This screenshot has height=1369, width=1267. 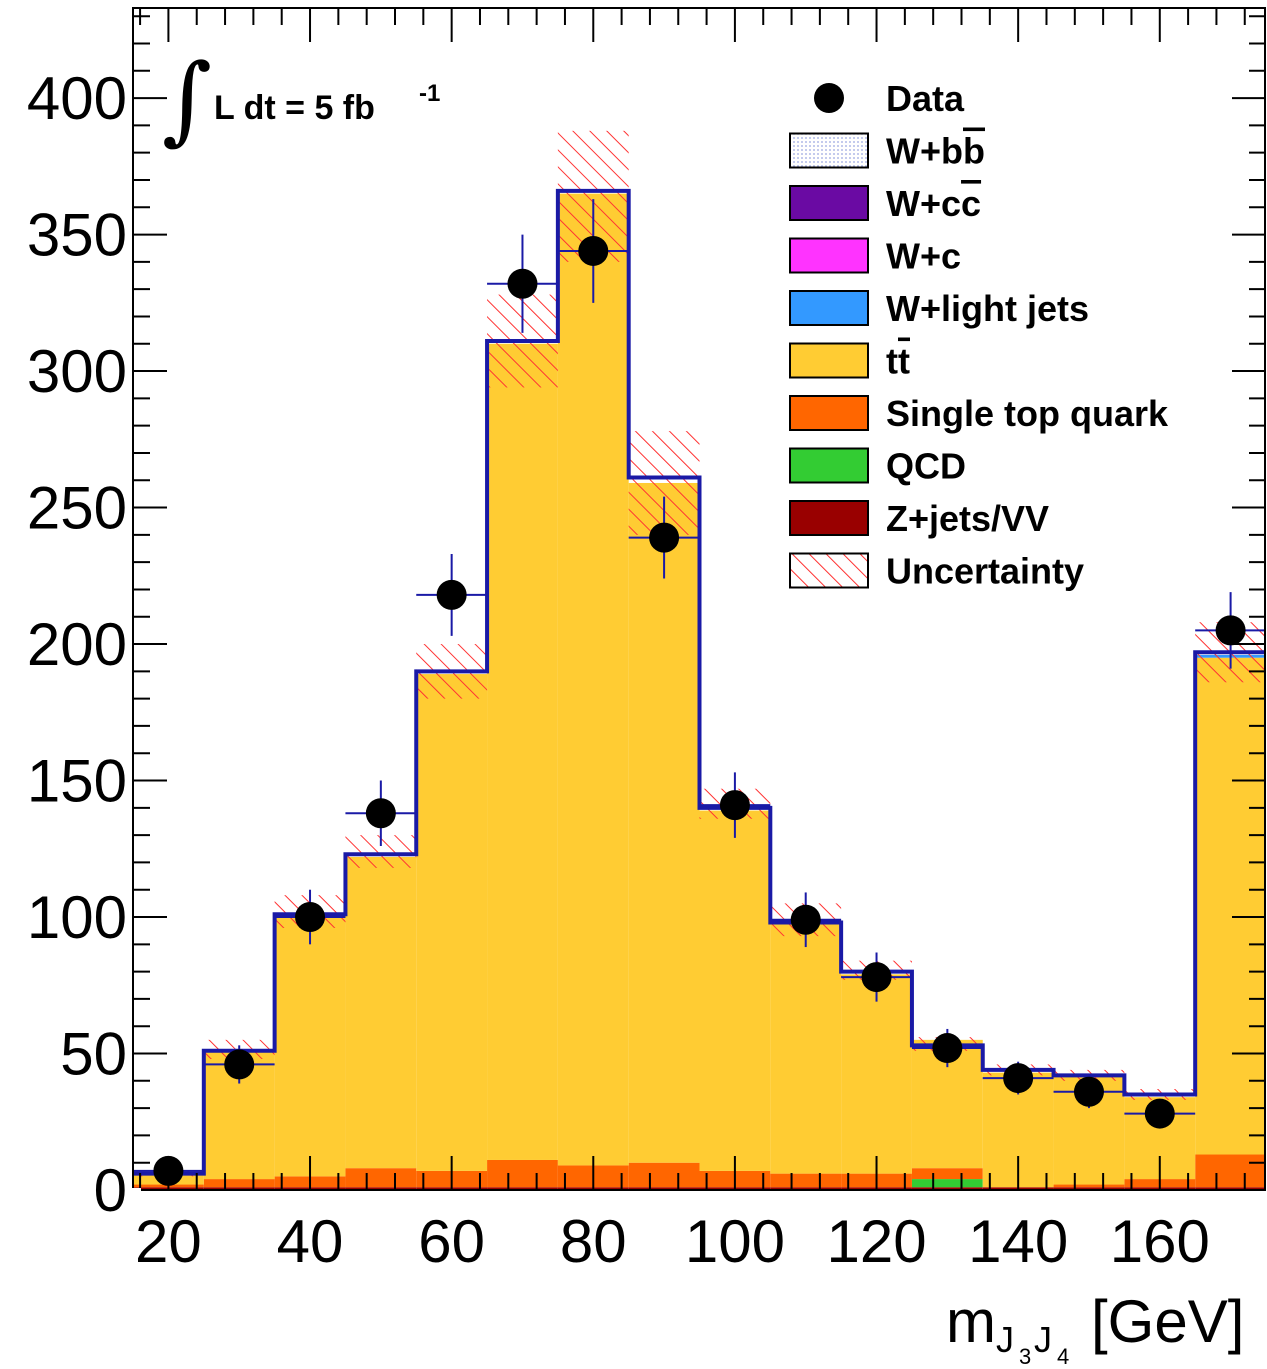 I want to click on legend-label-ttbar: tt, so click(x=898, y=361).